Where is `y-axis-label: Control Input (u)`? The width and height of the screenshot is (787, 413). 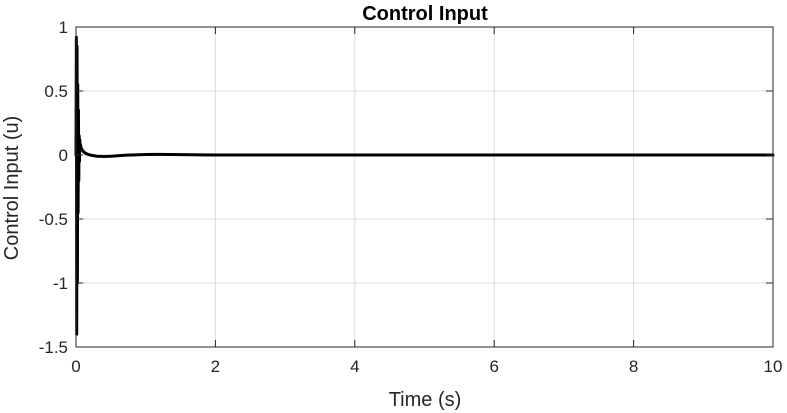 y-axis-label: Control Input (u) is located at coordinates (12, 188).